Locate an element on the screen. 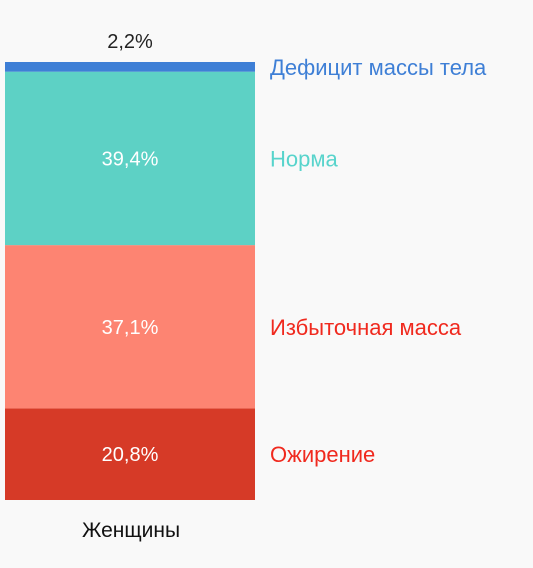 The width and height of the screenshot is (533, 568). data-label-1: 37,1% is located at coordinates (130, 328).